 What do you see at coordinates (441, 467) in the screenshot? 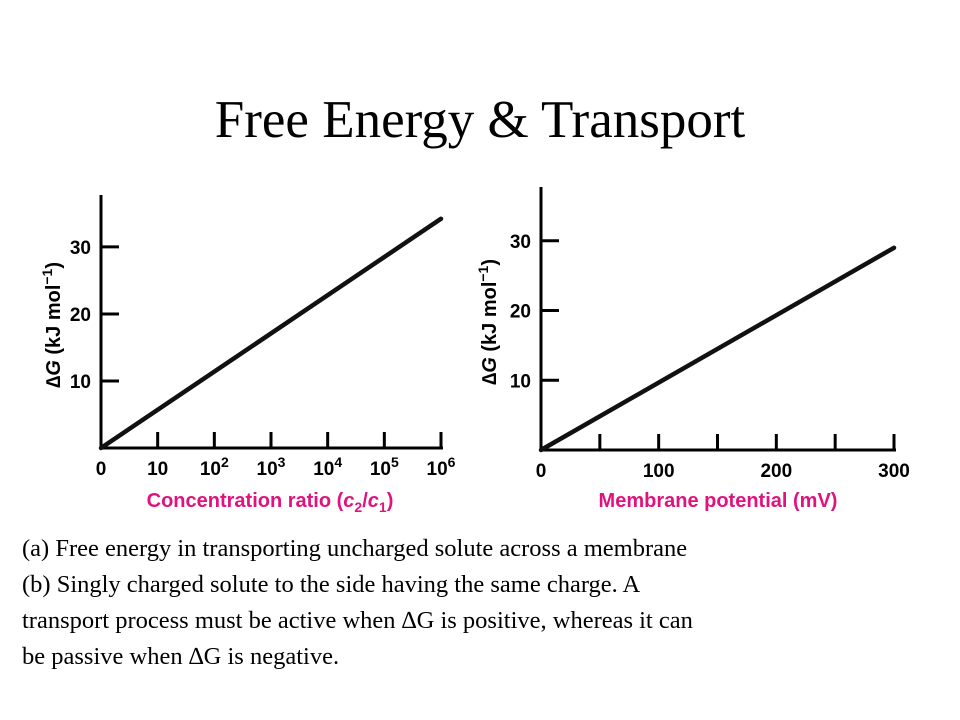
I see `a-x-tick-label: 10⁶` at bounding box center [441, 467].